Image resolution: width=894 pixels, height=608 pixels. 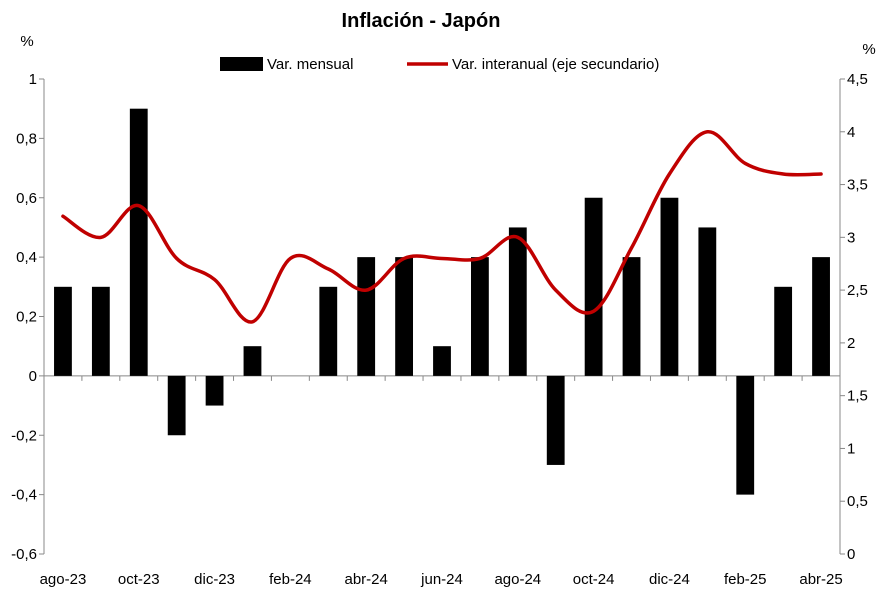 What do you see at coordinates (854, 317) in the screenshot?
I see `y2-axis-ticks: 0 0,5 1 1,5 2 2,5 3 3,5 4 4,5` at bounding box center [854, 317].